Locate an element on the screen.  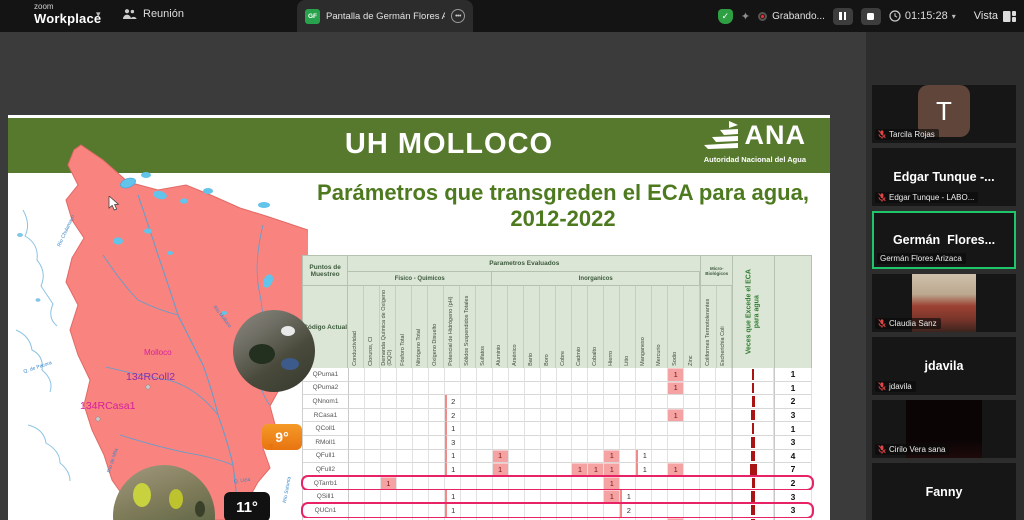
param-column-header: Nitrógeno Total is located at coordinates (420, 327).